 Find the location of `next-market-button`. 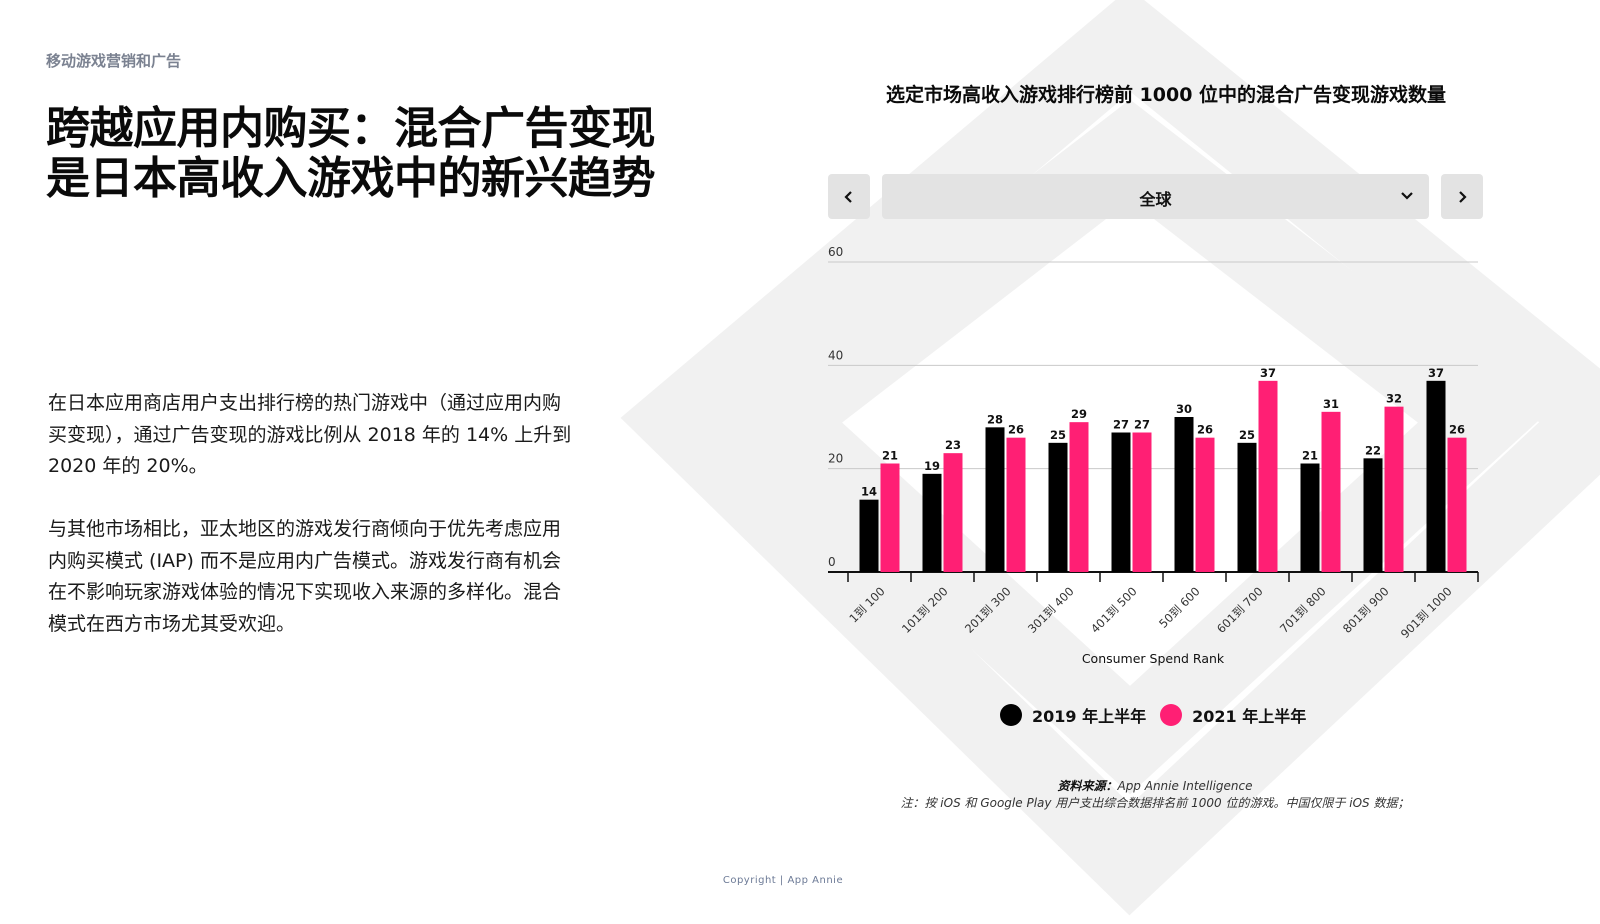

next-market-button is located at coordinates (1462, 196).